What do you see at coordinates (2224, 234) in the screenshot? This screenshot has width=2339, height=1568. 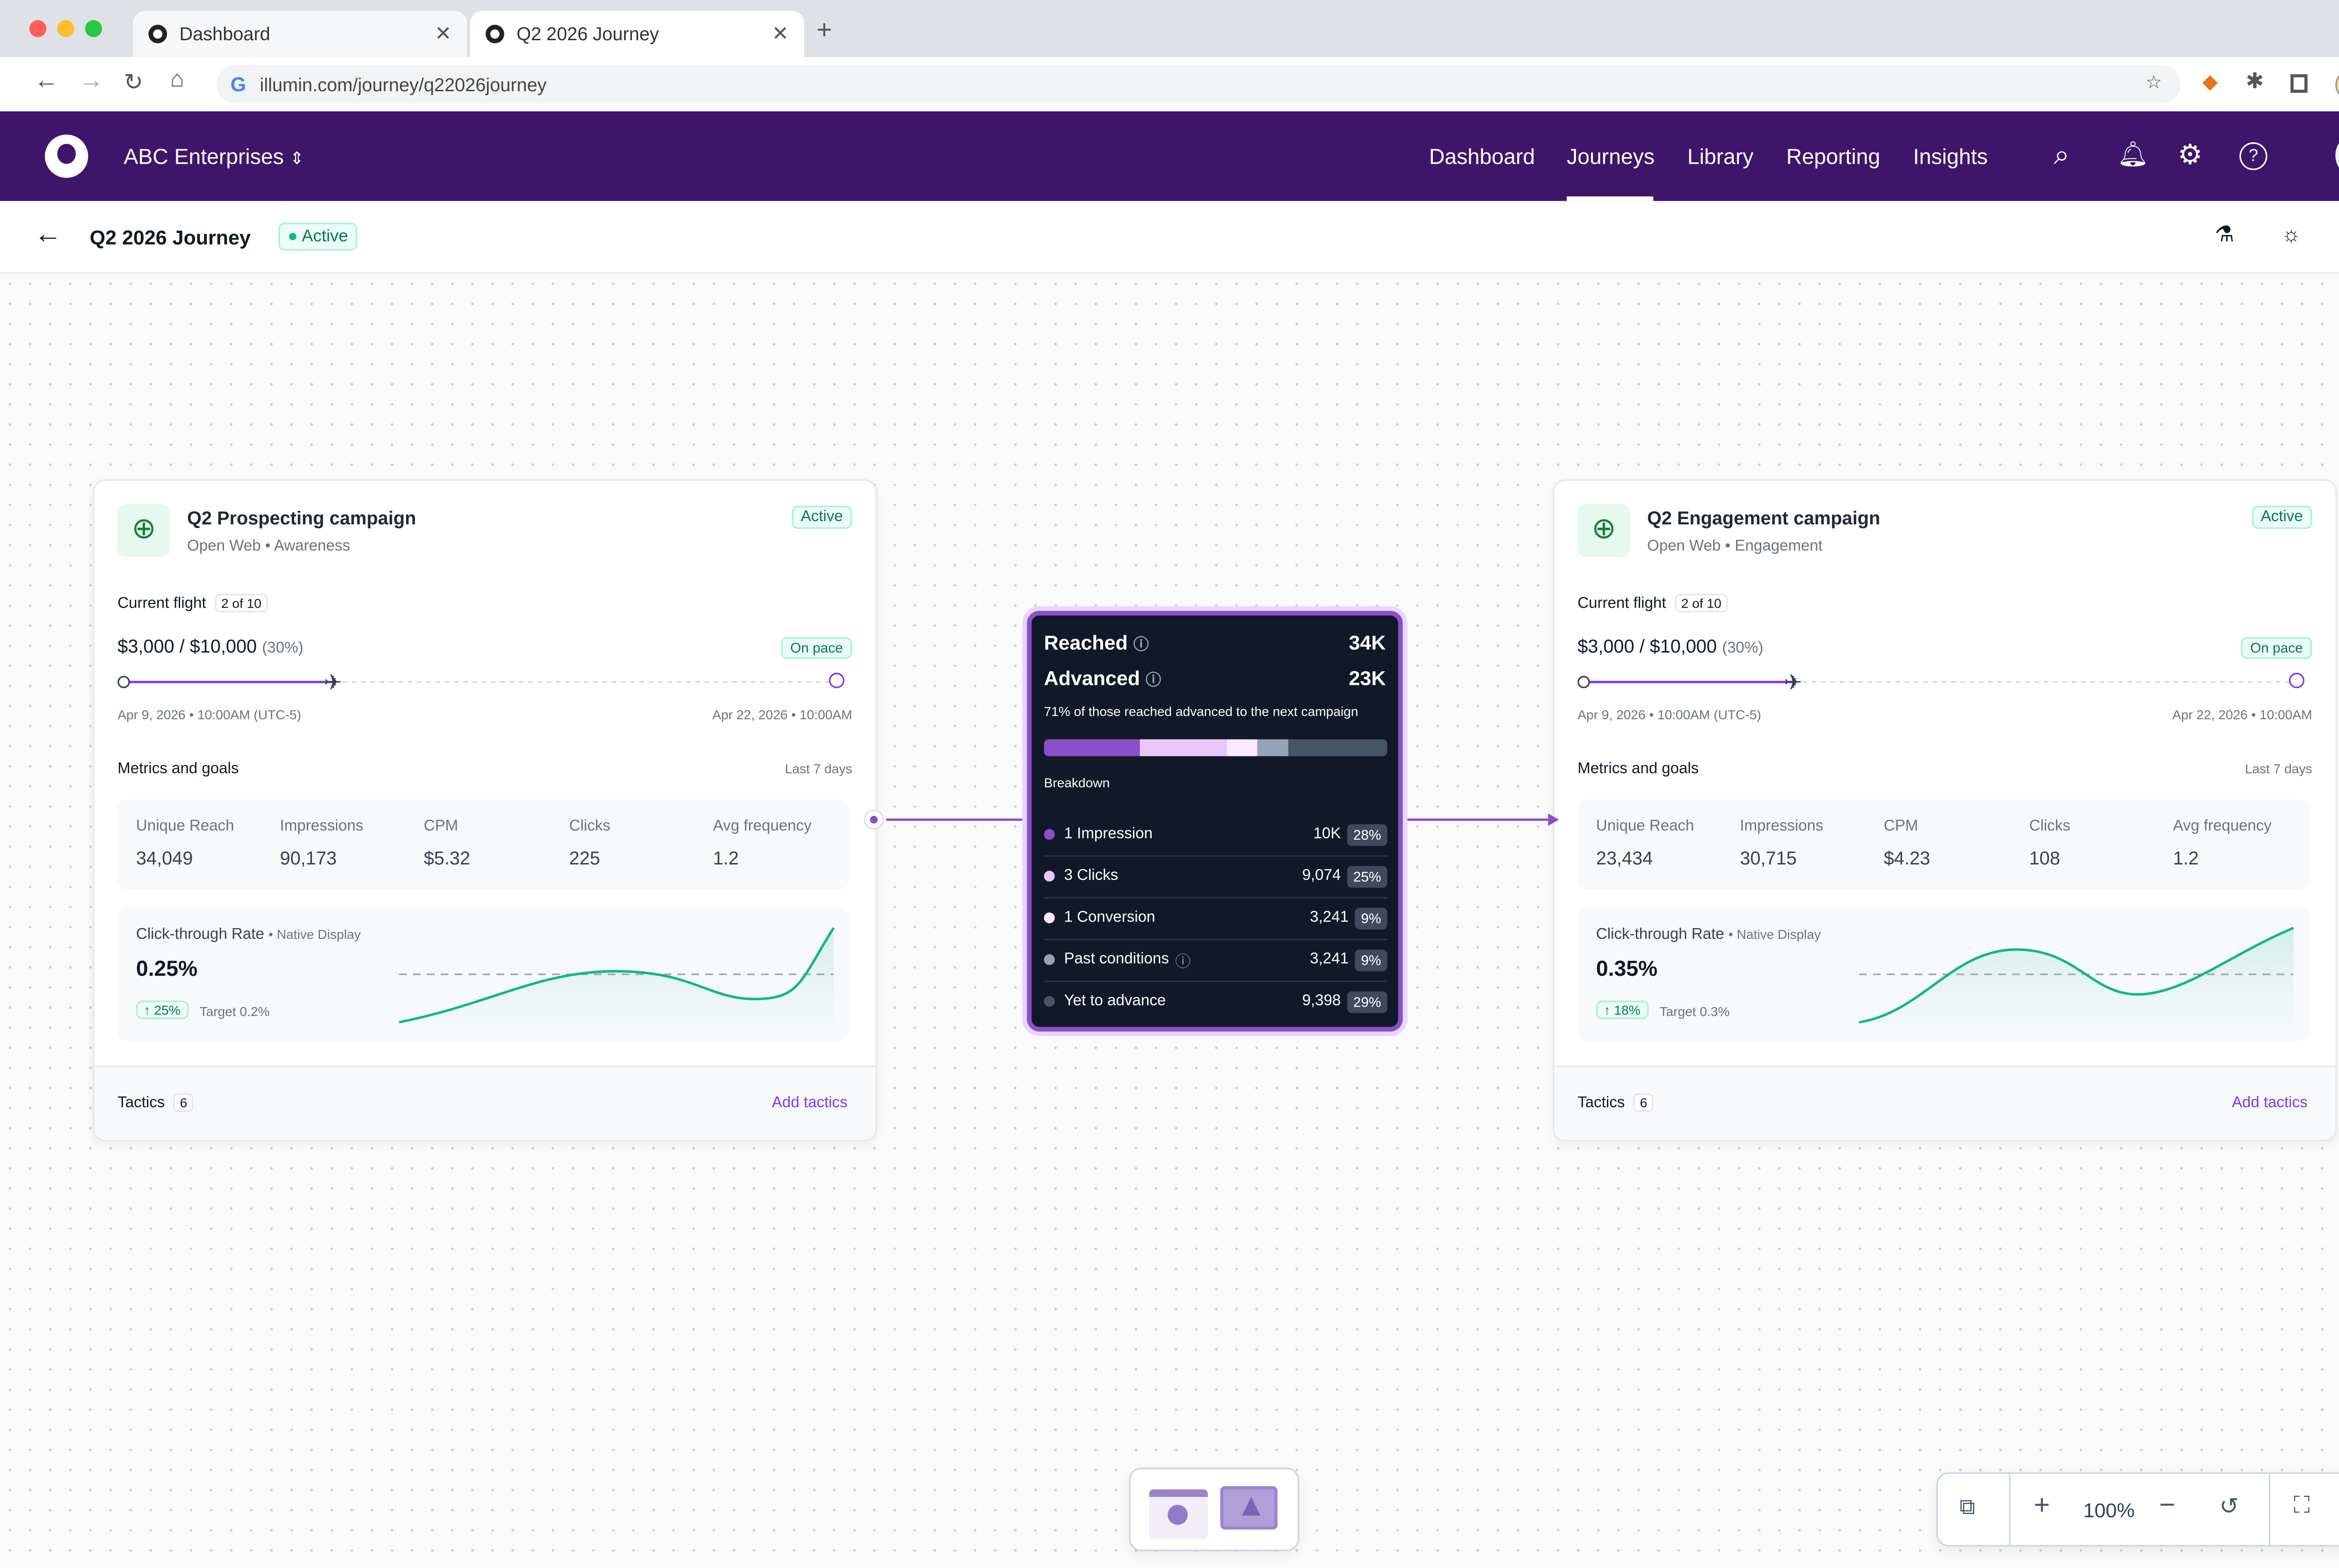 I see `flask-icon: ⚗` at bounding box center [2224, 234].